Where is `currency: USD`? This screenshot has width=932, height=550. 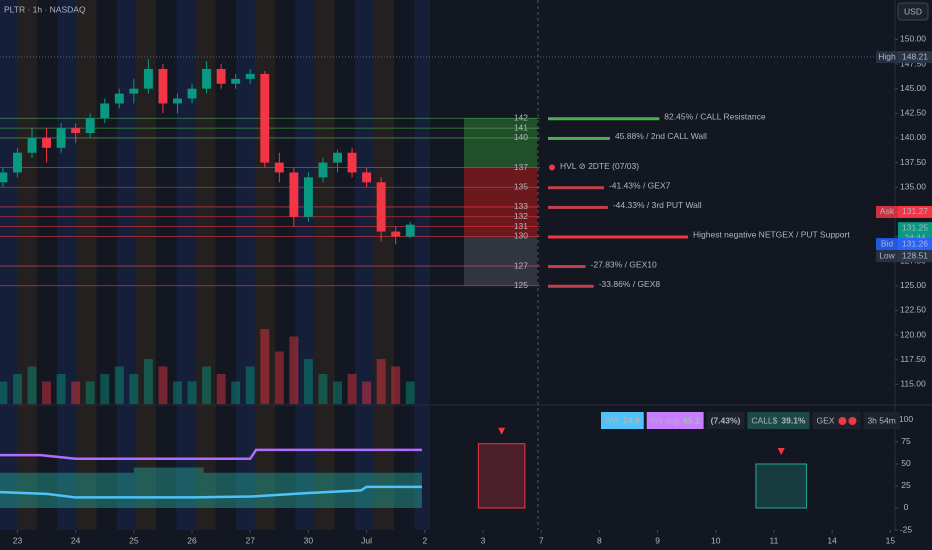 currency: USD is located at coordinates (913, 11).